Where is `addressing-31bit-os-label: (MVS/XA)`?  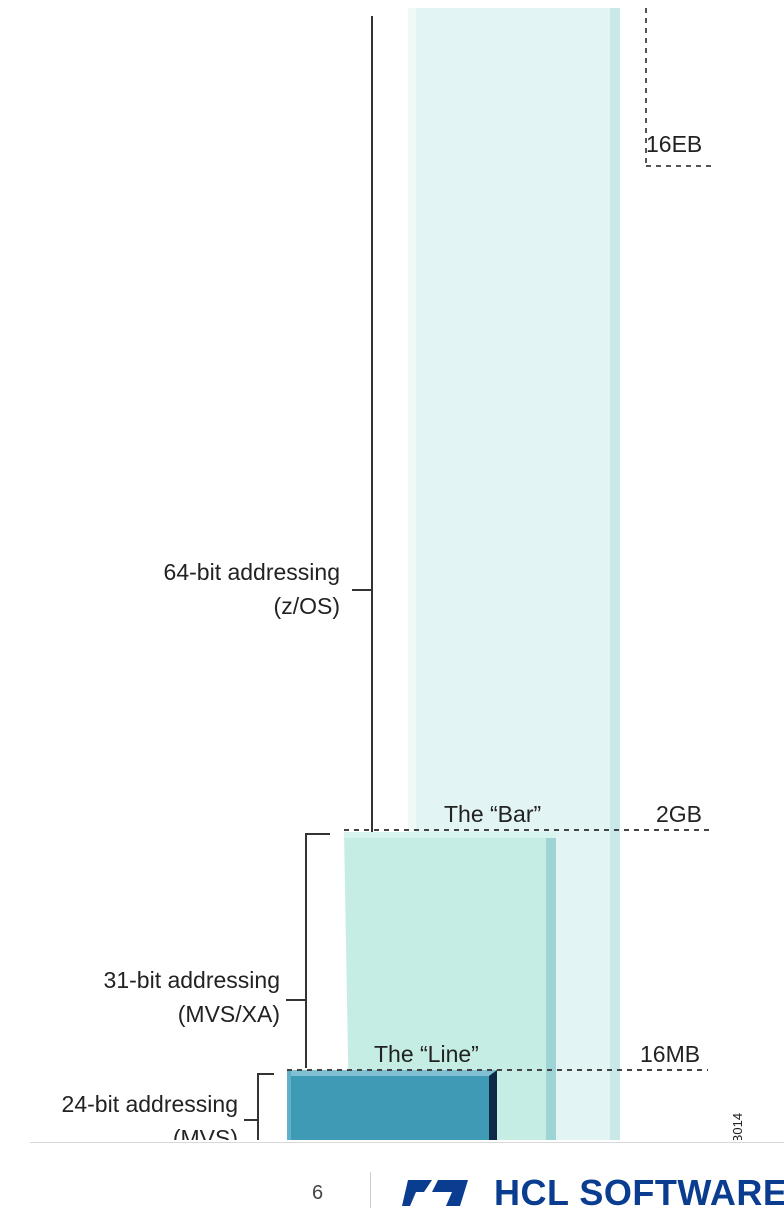
addressing-31bit-os-label: (MVS/XA) is located at coordinates (229, 1014).